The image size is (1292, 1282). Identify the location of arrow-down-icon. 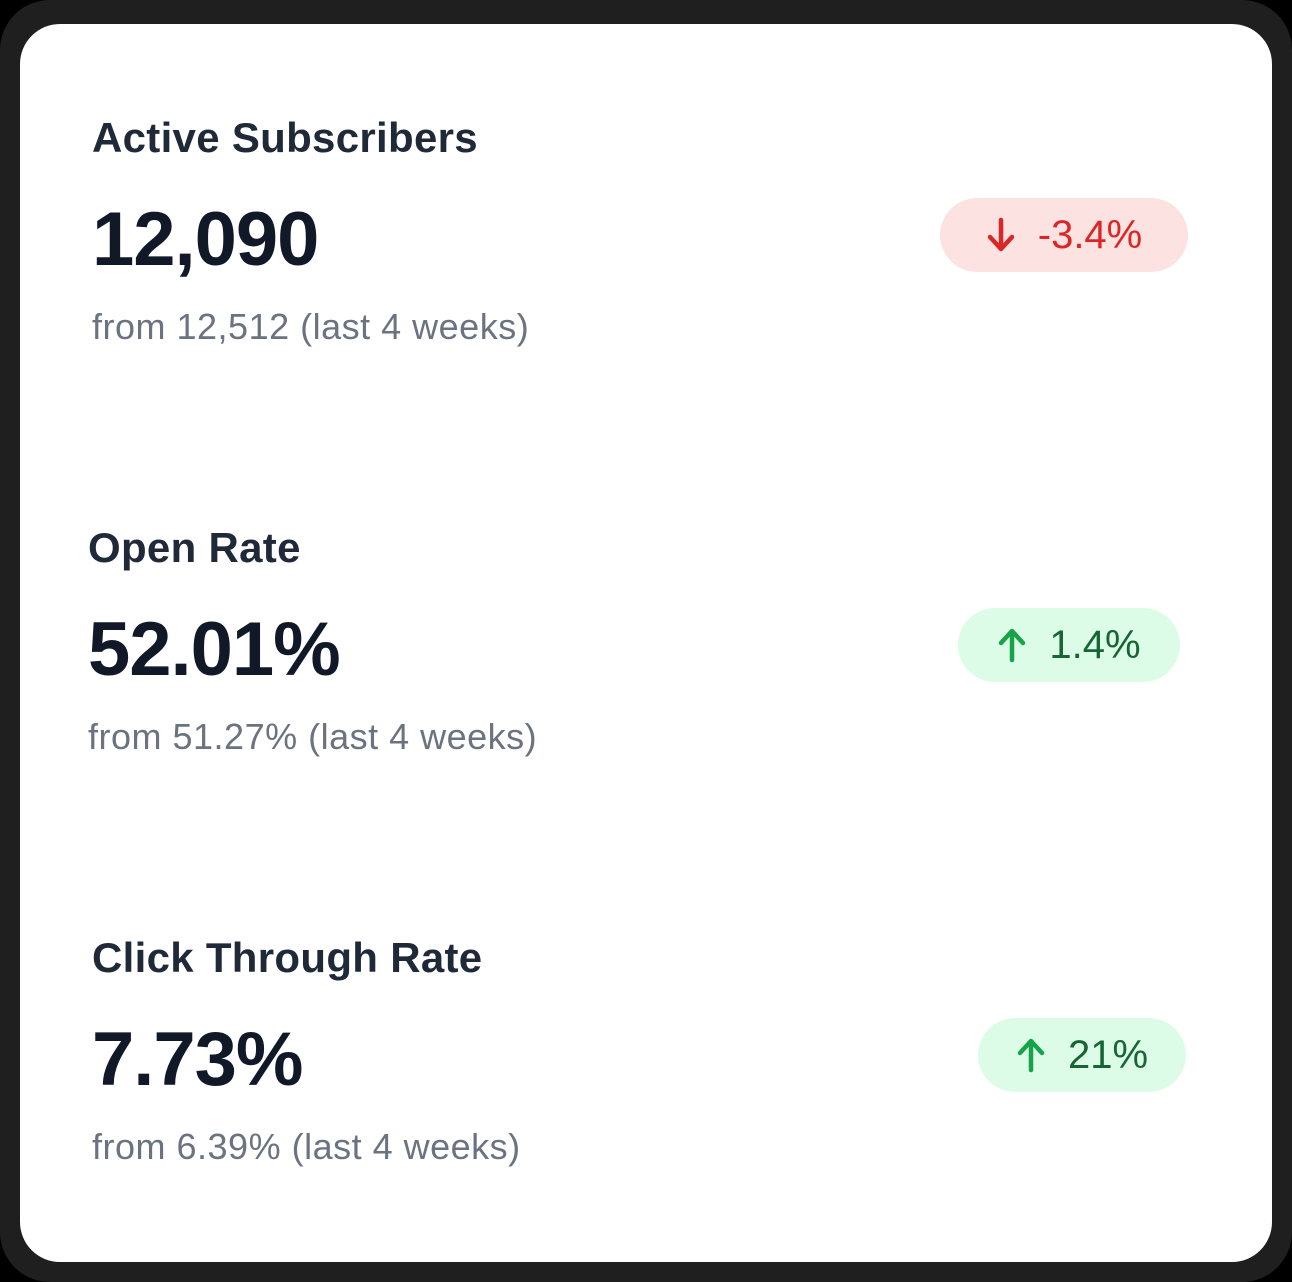
(1001, 235).